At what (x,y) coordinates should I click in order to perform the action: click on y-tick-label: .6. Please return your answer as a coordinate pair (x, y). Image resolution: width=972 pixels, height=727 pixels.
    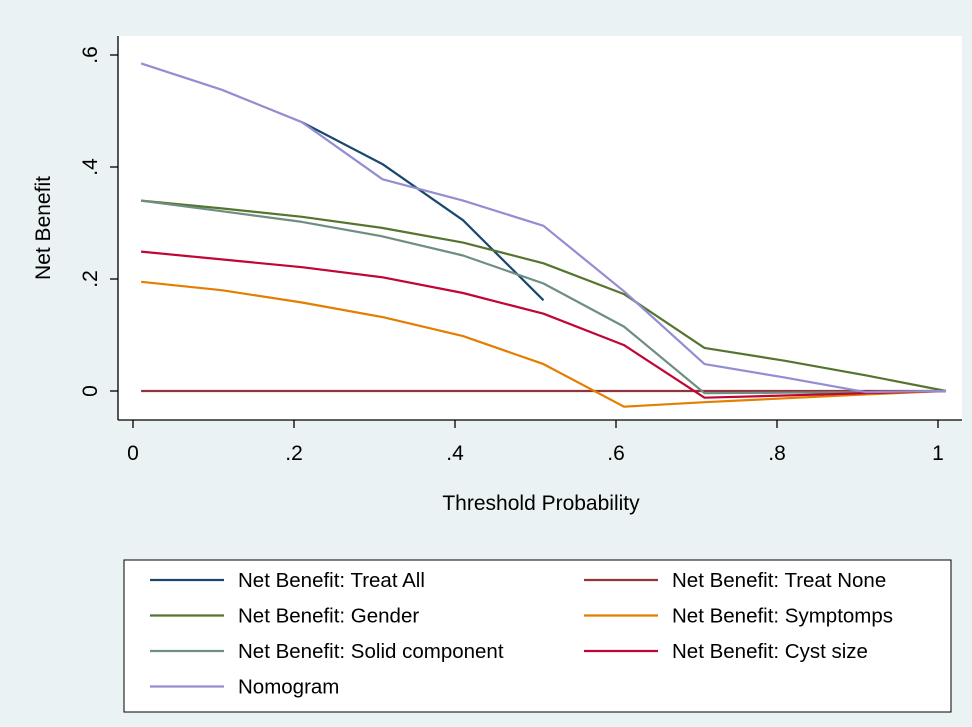
    Looking at the image, I should click on (90, 55).